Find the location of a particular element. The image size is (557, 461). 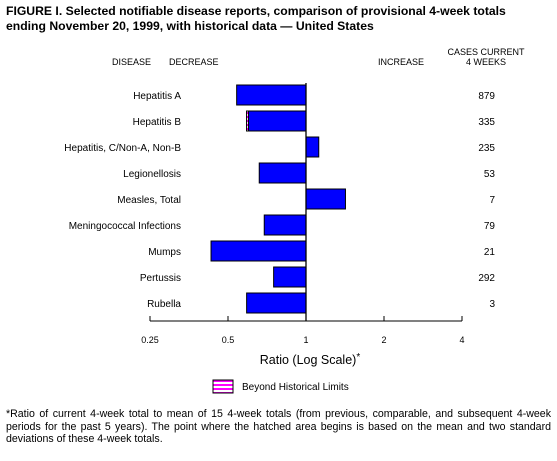

header-disease: DISEASE is located at coordinates (131, 62).